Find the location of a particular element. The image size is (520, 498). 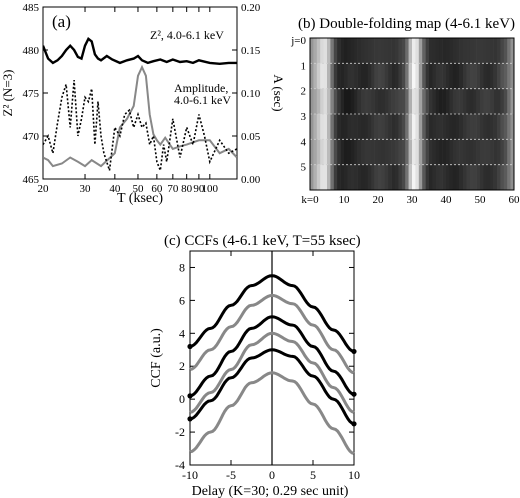

y-tick-label: 465 is located at coordinates (31, 180).